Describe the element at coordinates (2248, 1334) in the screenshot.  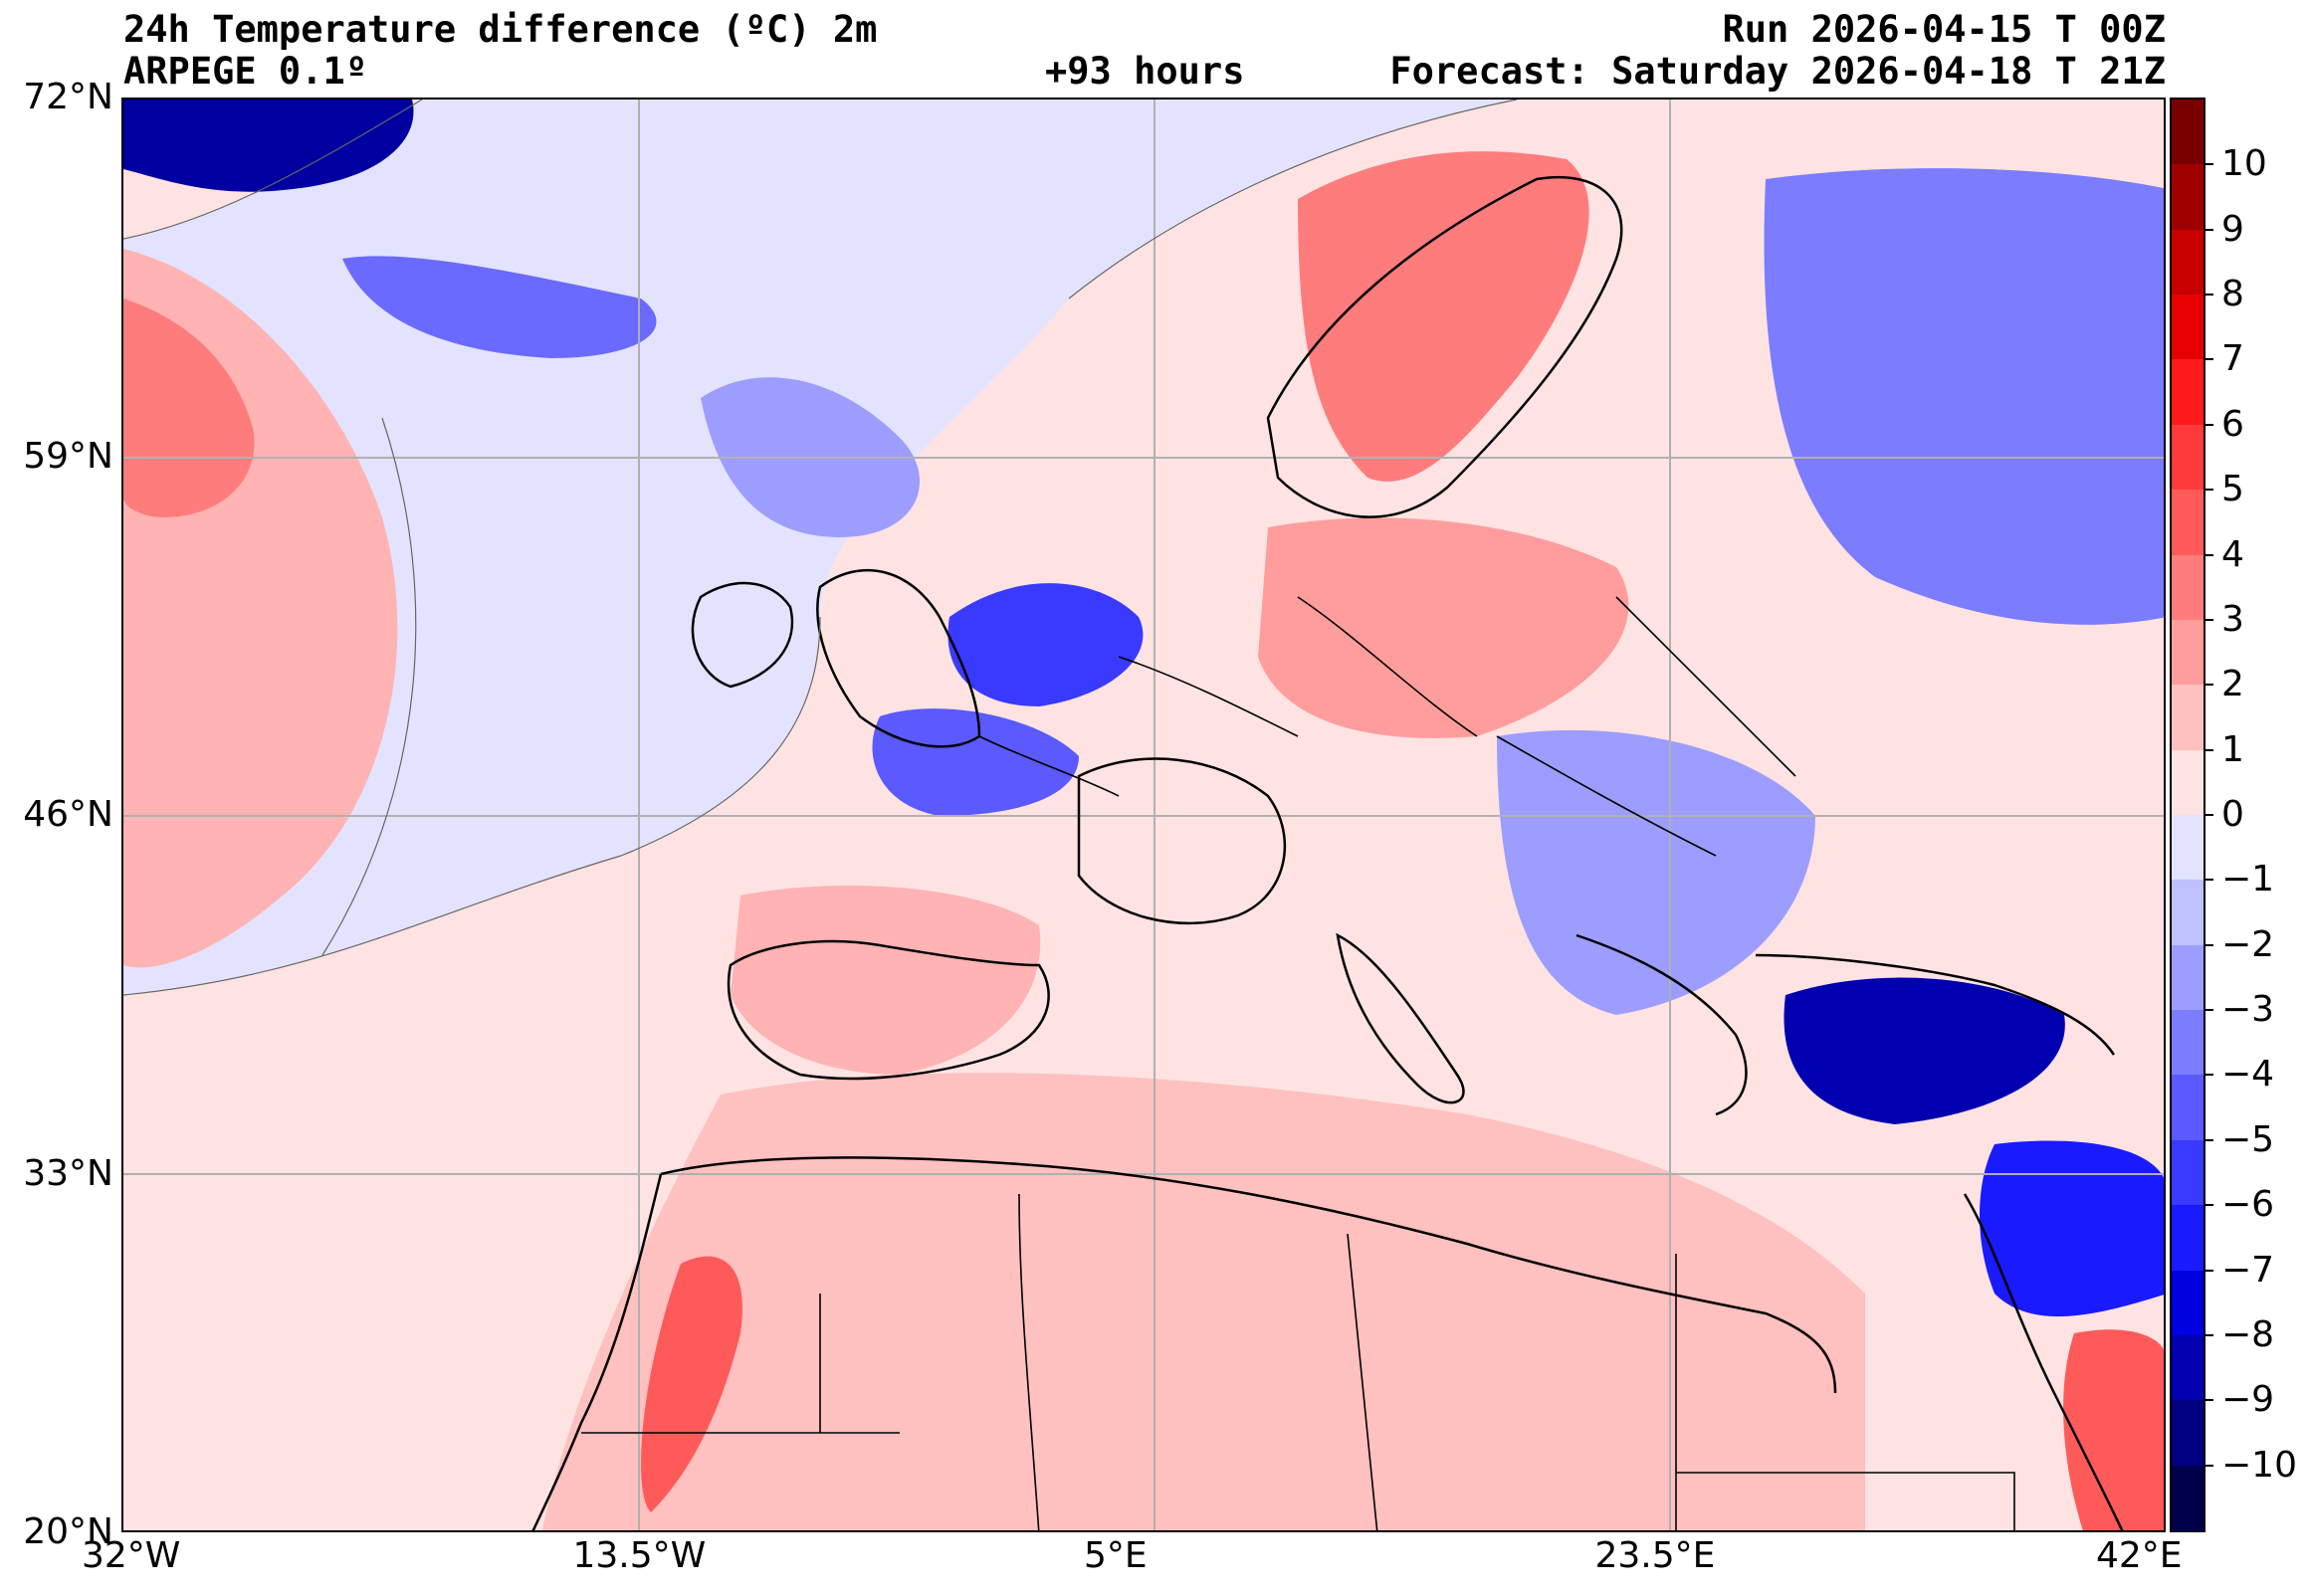
I see `colorbar-label: −8` at that location.